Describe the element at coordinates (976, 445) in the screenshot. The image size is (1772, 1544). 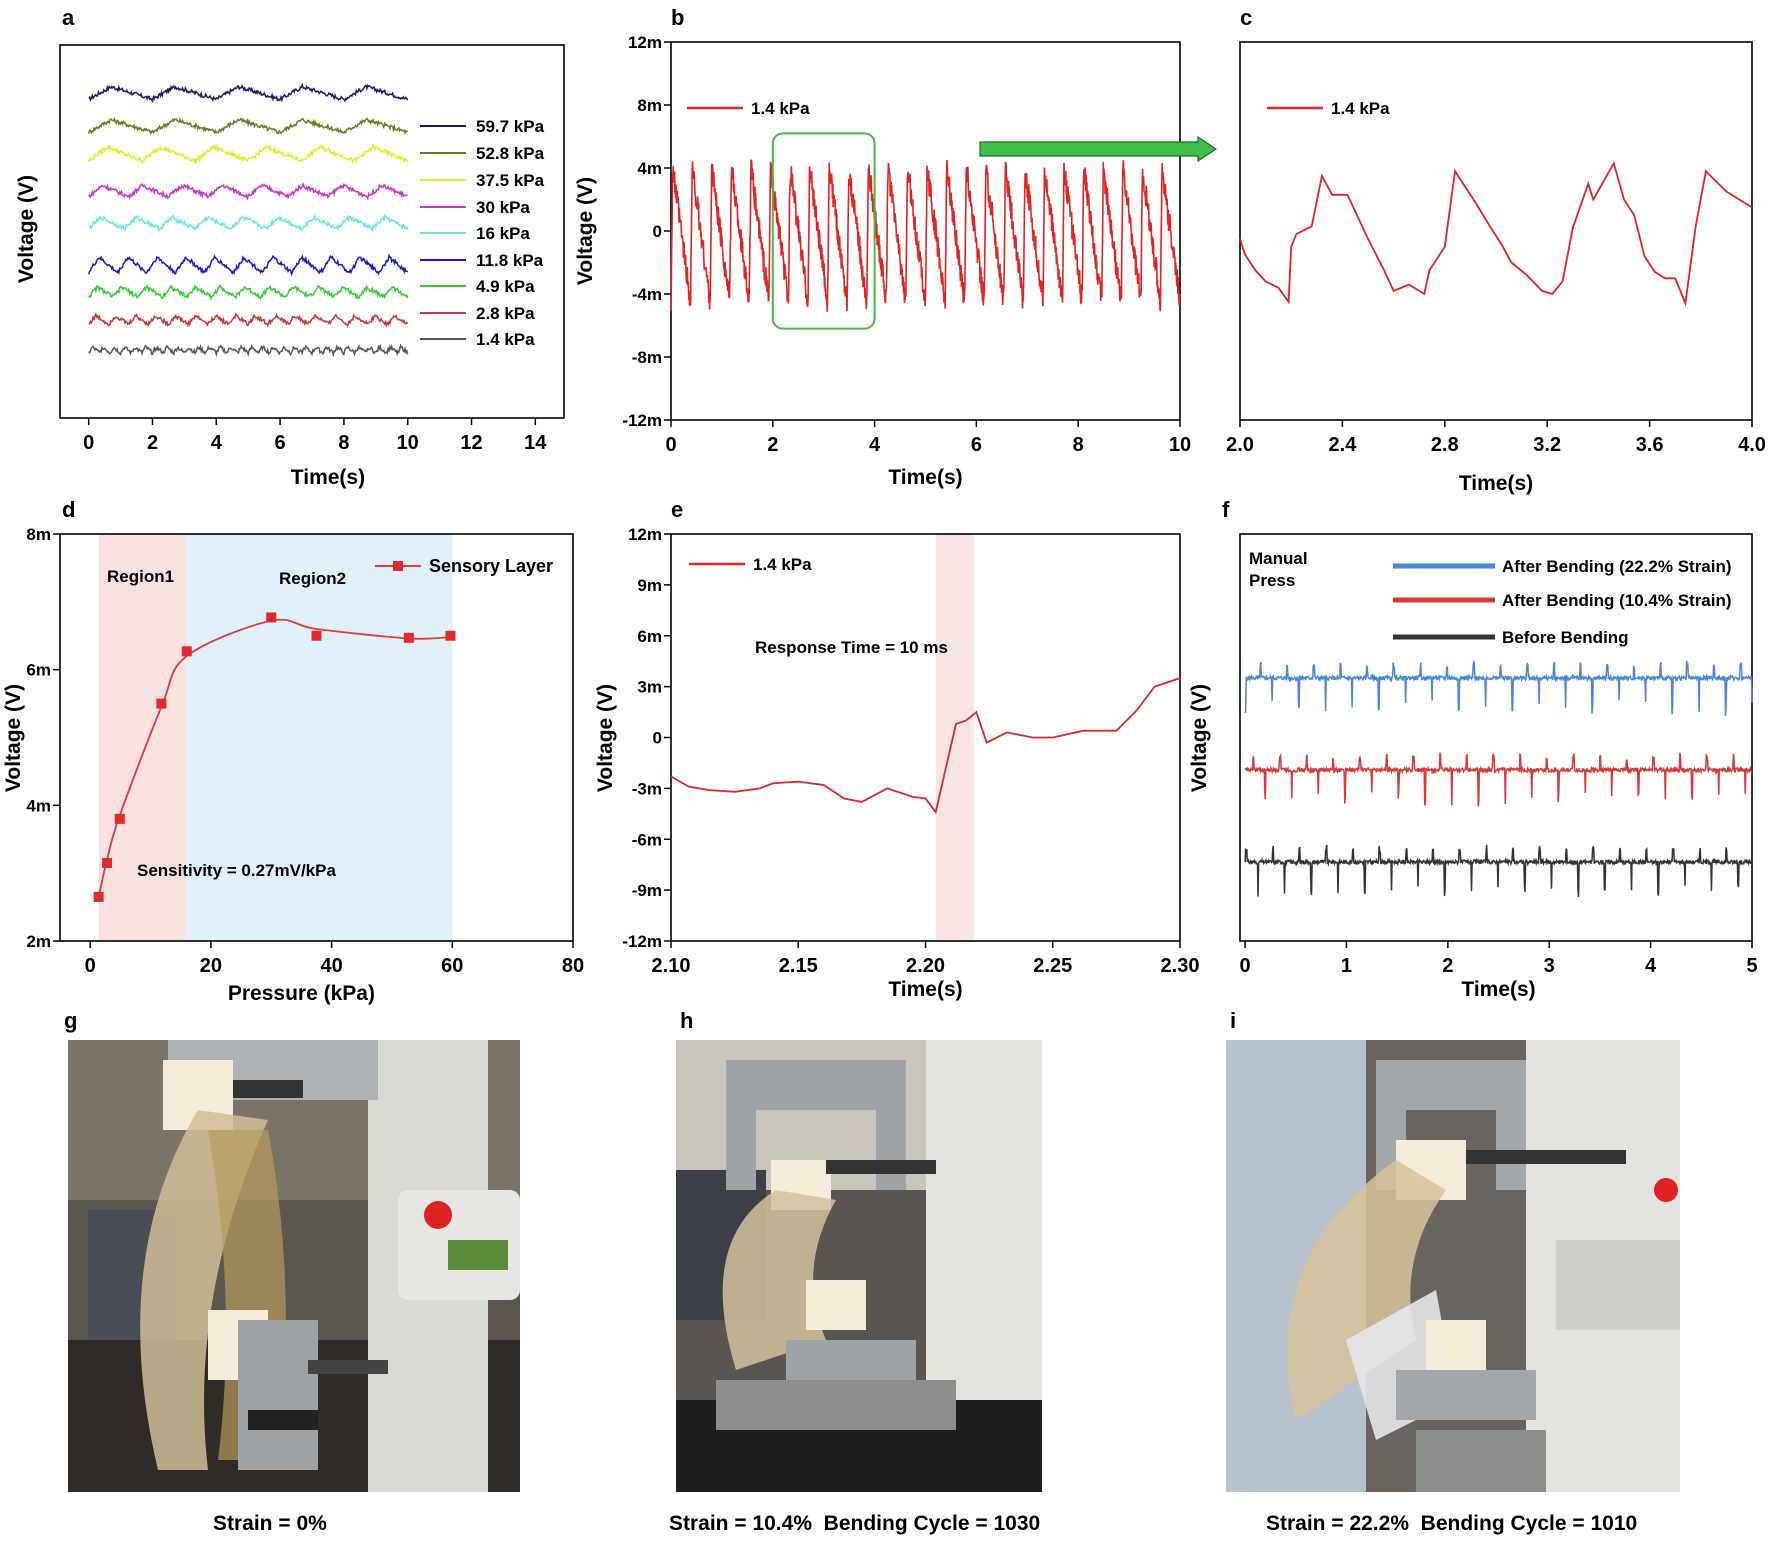
I see `panel-b-xtick-label: 6` at that location.